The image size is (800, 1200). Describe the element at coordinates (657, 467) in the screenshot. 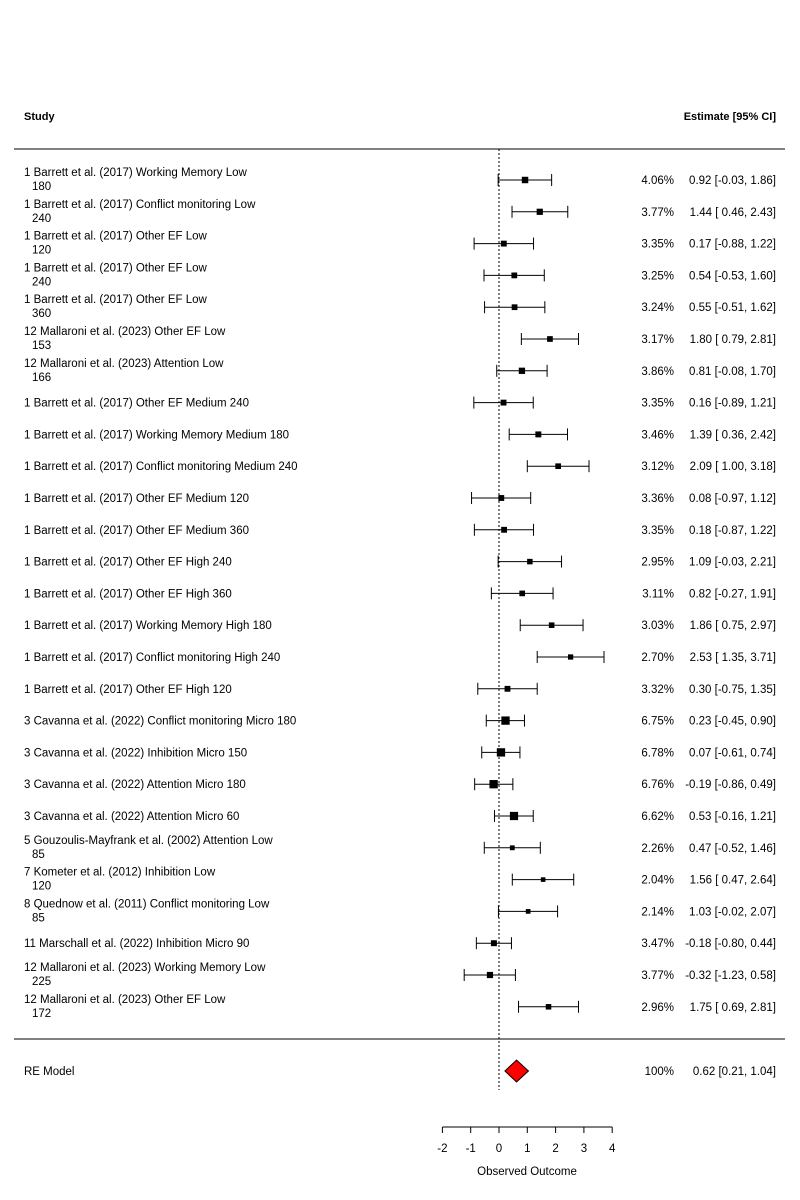

I see `study-weight: 3.12%` at that location.